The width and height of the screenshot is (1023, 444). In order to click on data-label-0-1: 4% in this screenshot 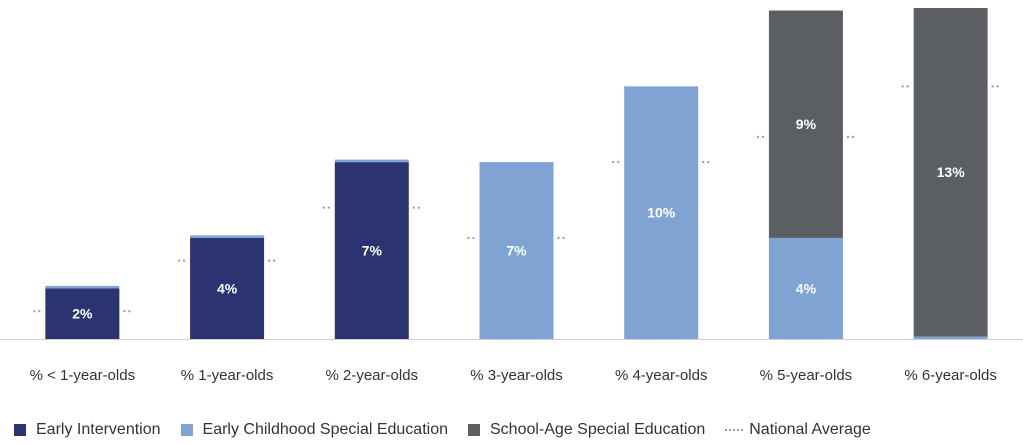, I will do `click(227, 288)`.